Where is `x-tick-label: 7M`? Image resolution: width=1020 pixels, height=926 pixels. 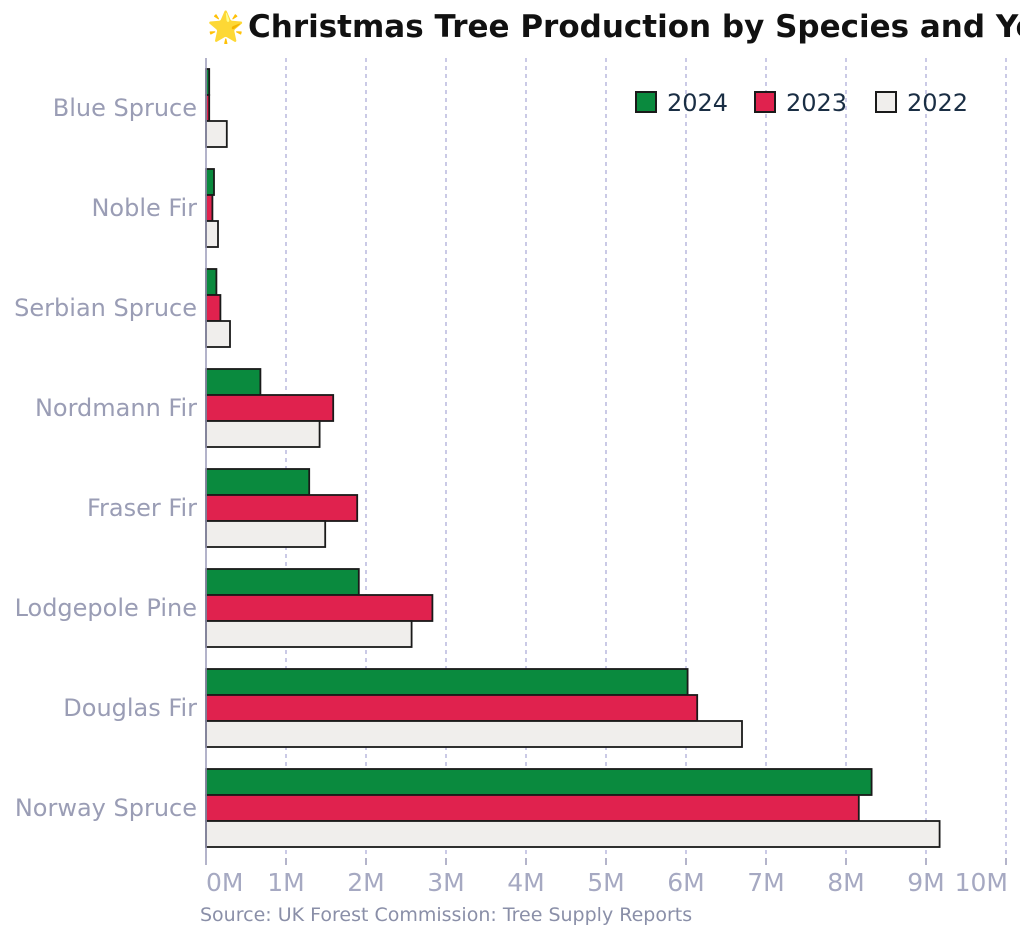 x-tick-label: 7M is located at coordinates (765, 882).